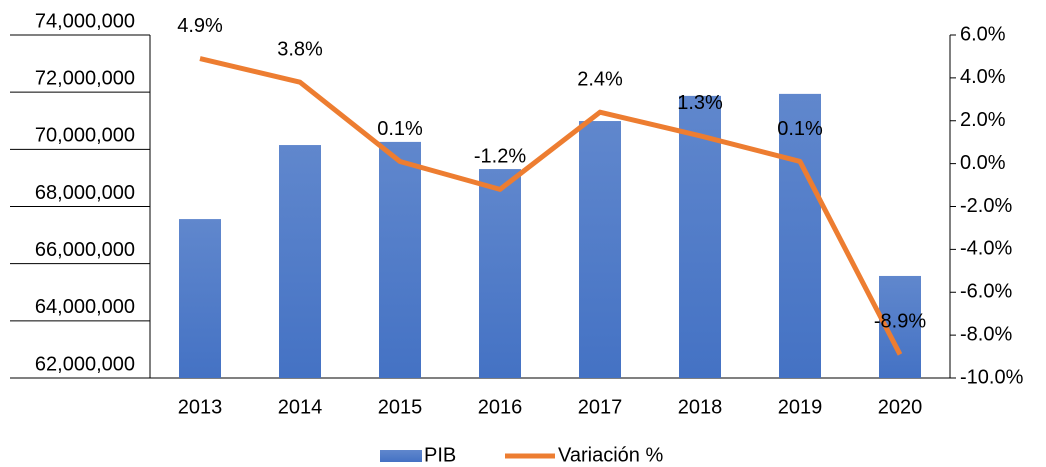 This screenshot has height=467, width=1046. Describe the element at coordinates (85, 193) in the screenshot. I see `y-tick-label: 68,000,000` at that location.